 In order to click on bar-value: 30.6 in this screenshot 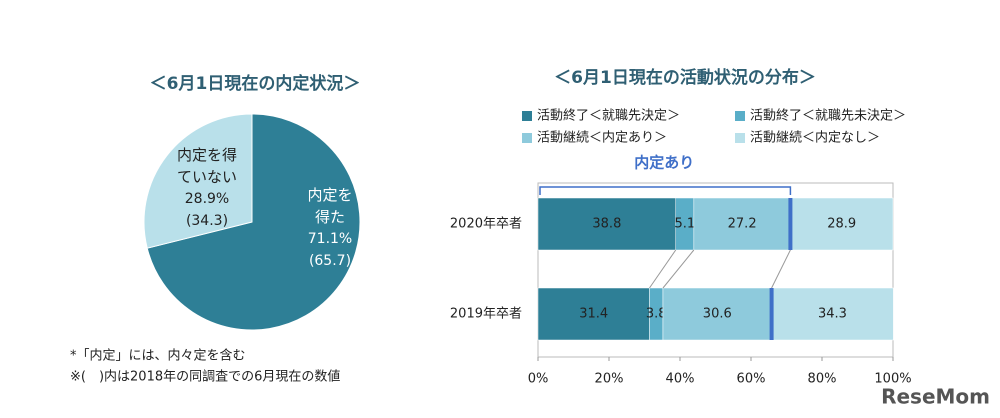, I will do `click(717, 314)`.